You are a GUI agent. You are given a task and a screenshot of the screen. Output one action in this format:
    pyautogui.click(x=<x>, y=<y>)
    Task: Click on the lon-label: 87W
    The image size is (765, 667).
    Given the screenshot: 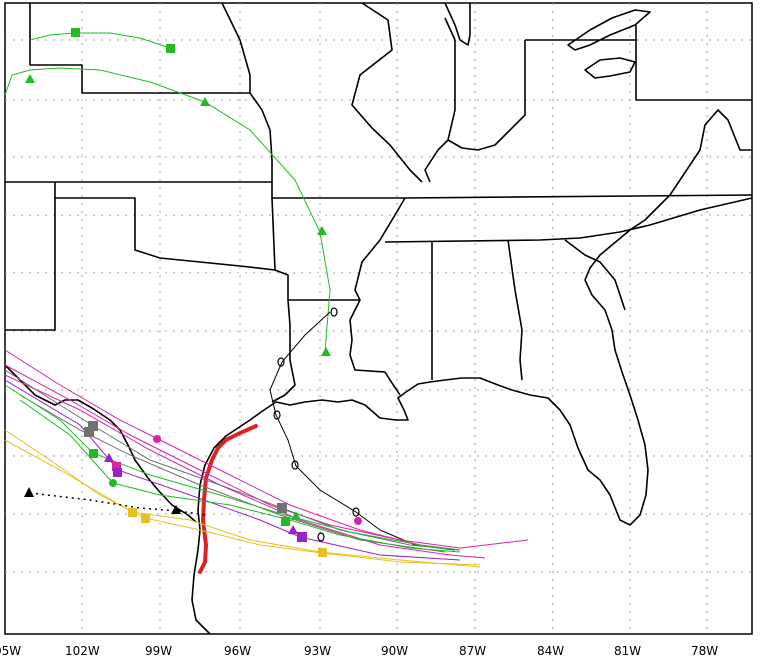 What is the action you would take?
    pyautogui.click(x=472, y=651)
    